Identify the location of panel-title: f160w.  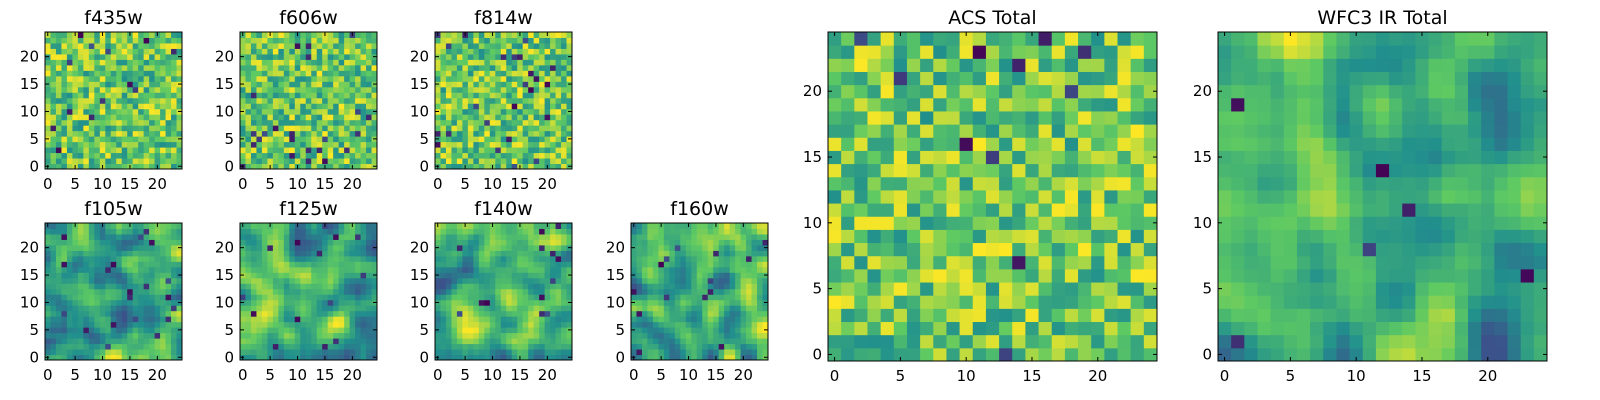
(699, 209).